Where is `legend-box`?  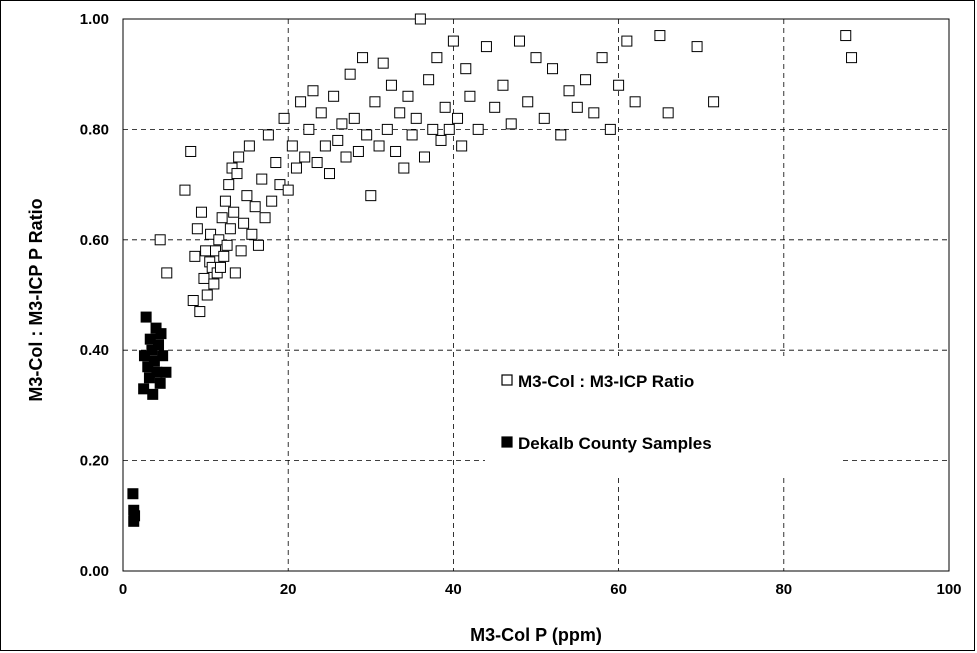 legend-box is located at coordinates (662, 416).